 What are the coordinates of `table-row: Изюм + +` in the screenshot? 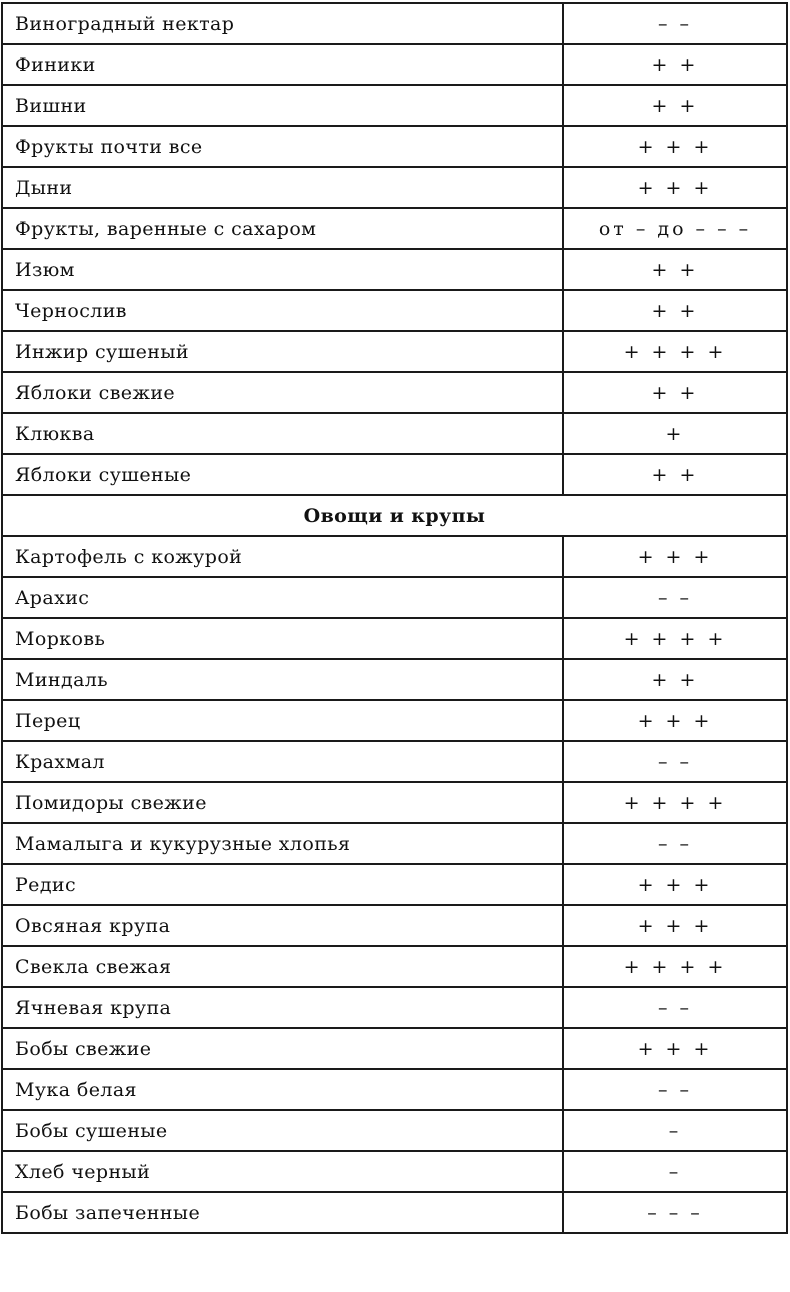 It's located at (394, 269).